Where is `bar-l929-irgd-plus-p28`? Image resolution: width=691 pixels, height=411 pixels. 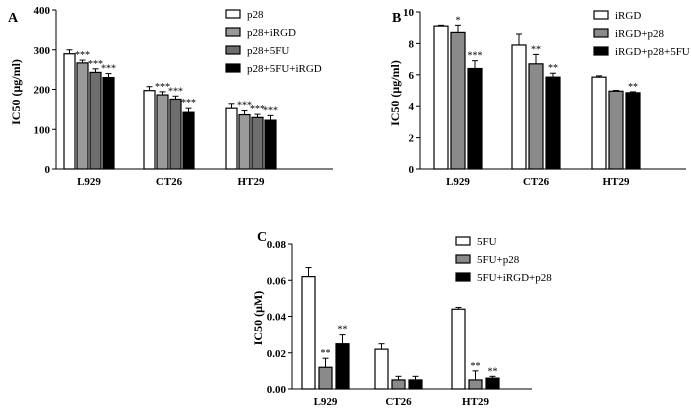
bar-l929-irgd-plus-p28 is located at coordinates (458, 100).